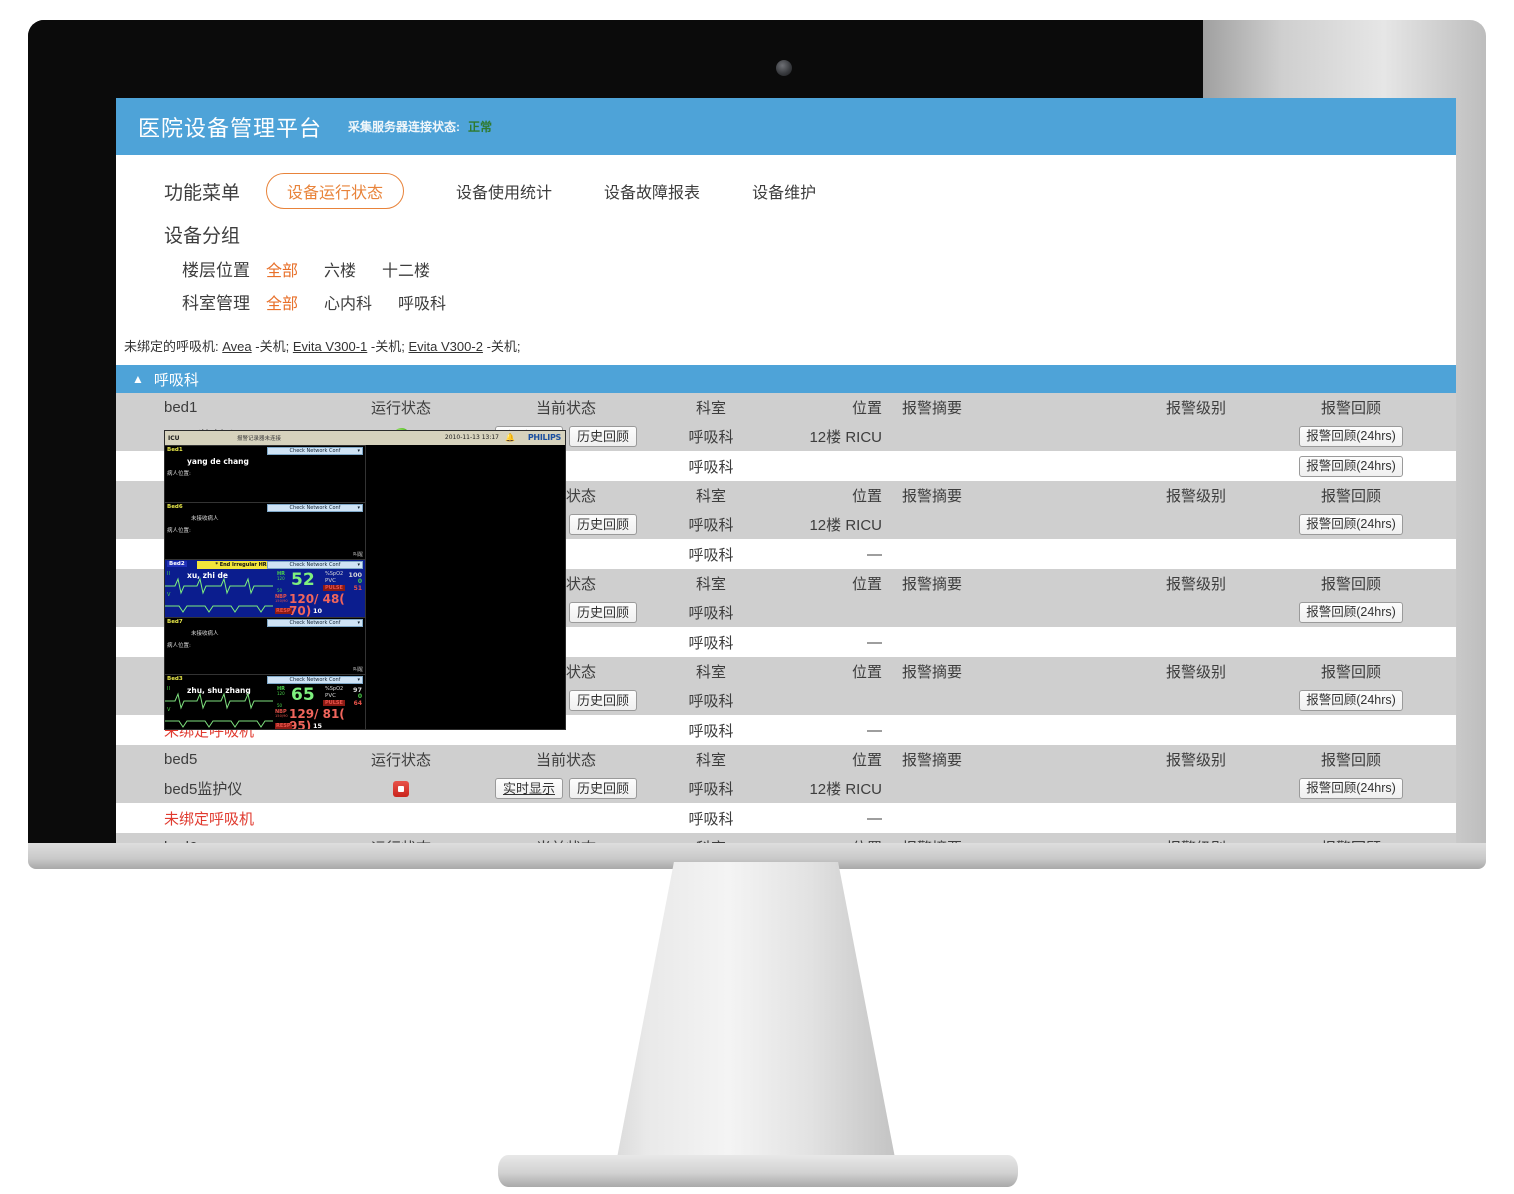 The image size is (1514, 1194). What do you see at coordinates (786, 264) in the screenshot?
I see `filter-row-floor: 楼层位置 全部 六楼 十二楼` at bounding box center [786, 264].